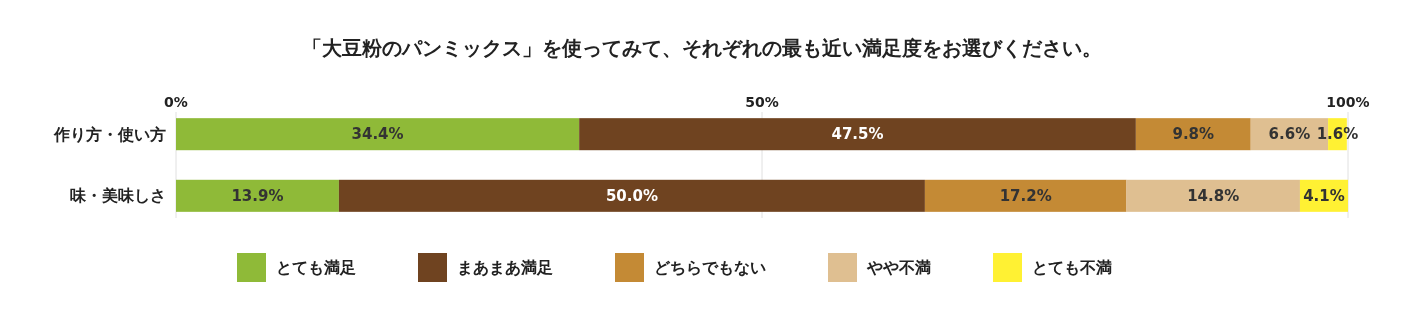  What do you see at coordinates (109, 134) in the screenshot?
I see `y-tick-label: 作り方・使い方` at bounding box center [109, 134].